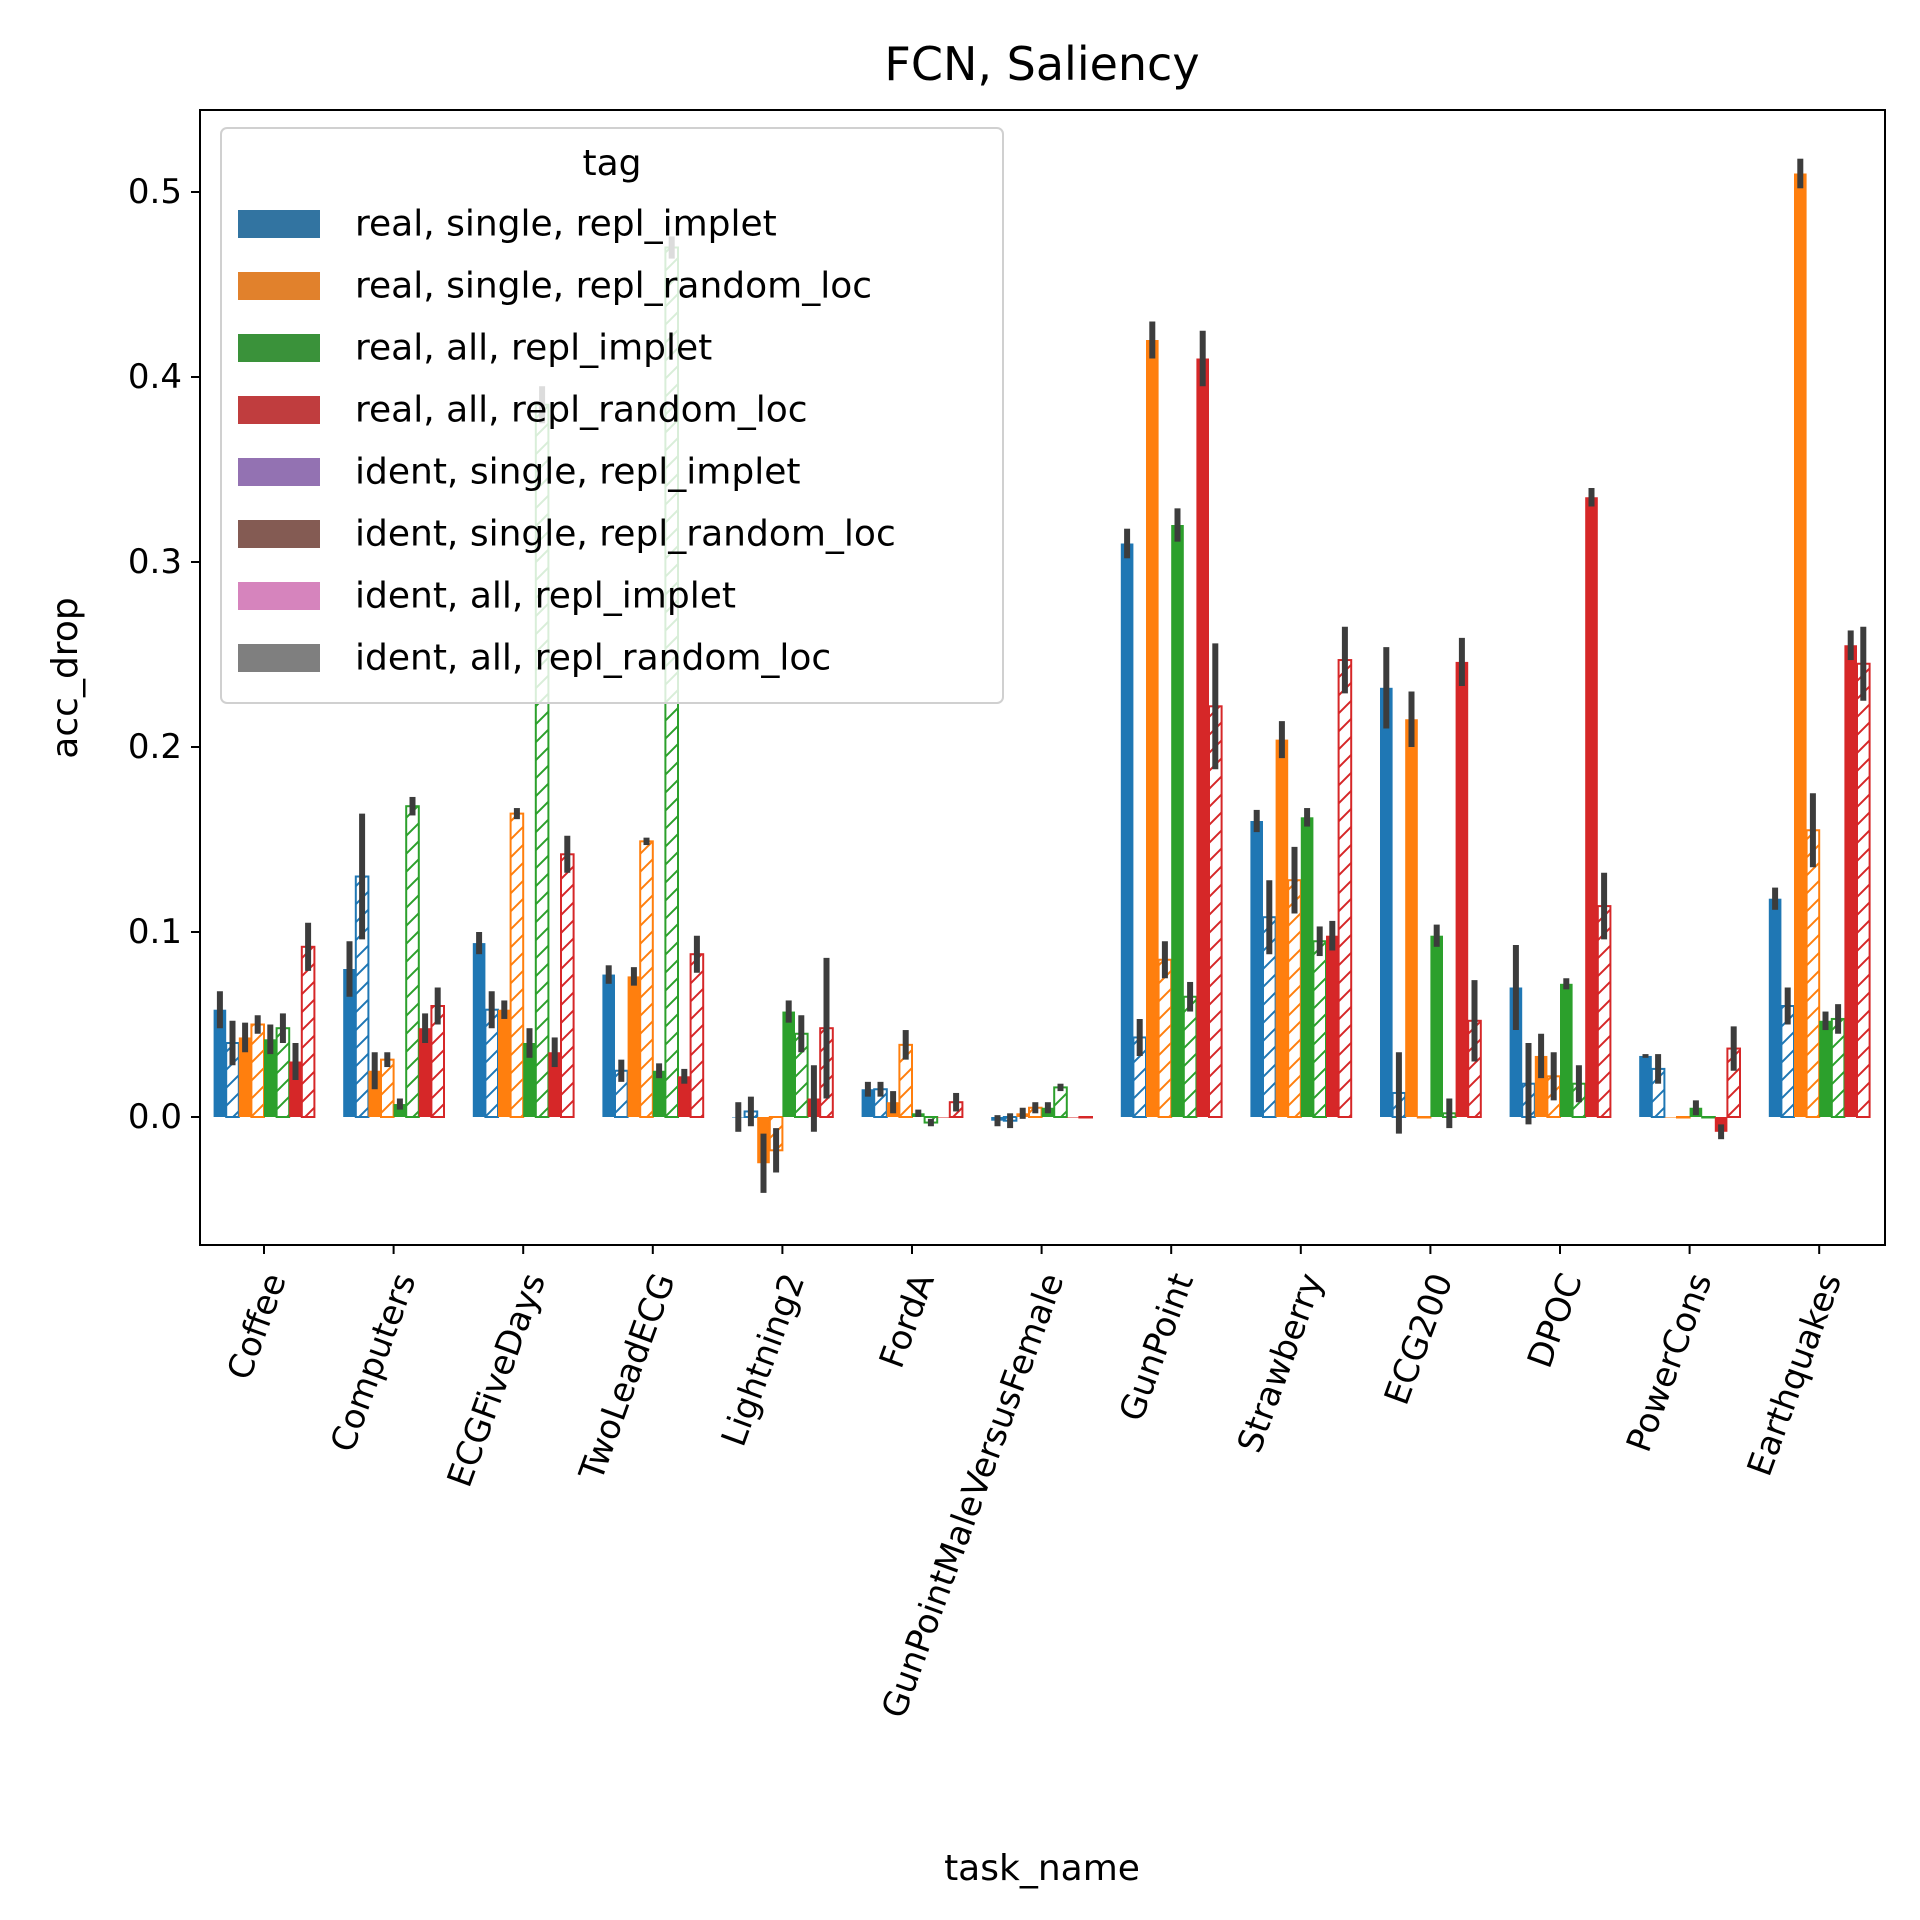 The height and width of the screenshot is (1920, 1920). What do you see at coordinates (577, 472) in the screenshot?
I see `legend-label: ident, single, repl_implet` at bounding box center [577, 472].